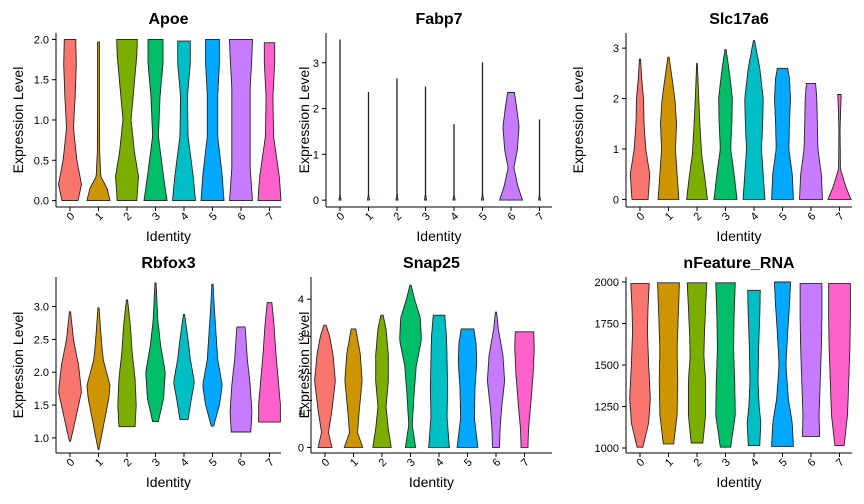 This screenshot has height=504, width=864. I want to click on y-tick-label: 0.0, so click(41, 202).